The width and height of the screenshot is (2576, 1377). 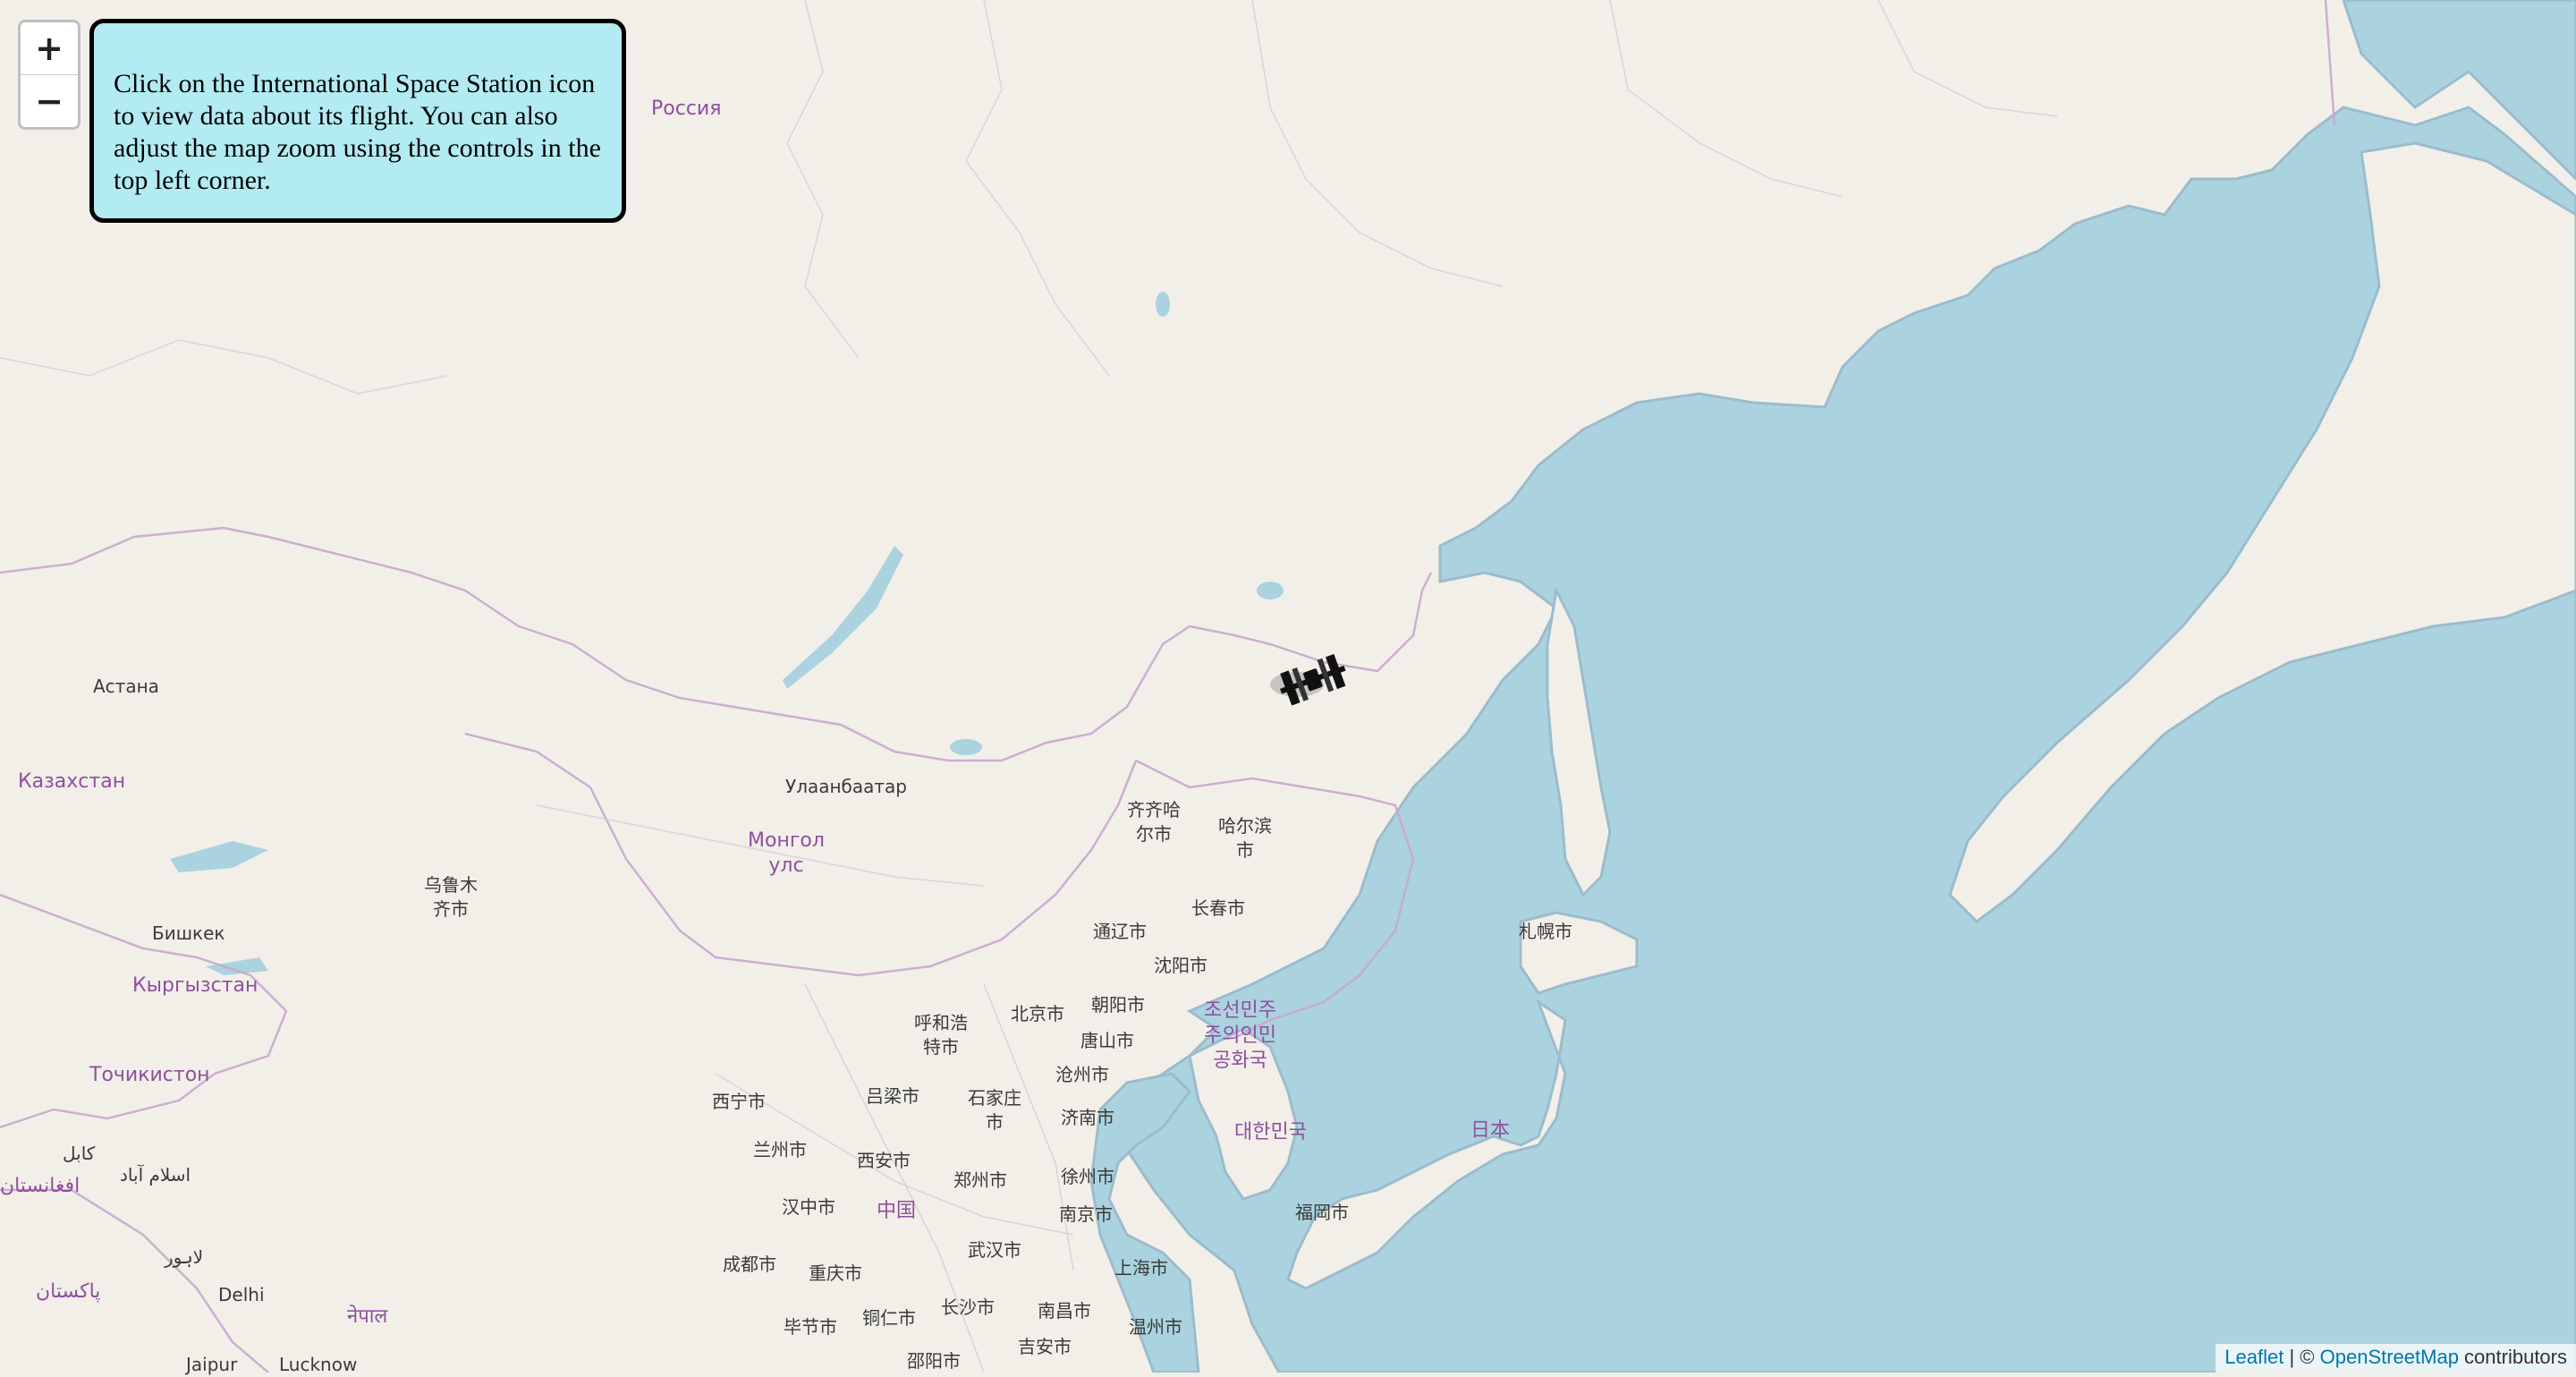 What do you see at coordinates (2262, 532) in the screenshot?
I see `kamchatka` at bounding box center [2262, 532].